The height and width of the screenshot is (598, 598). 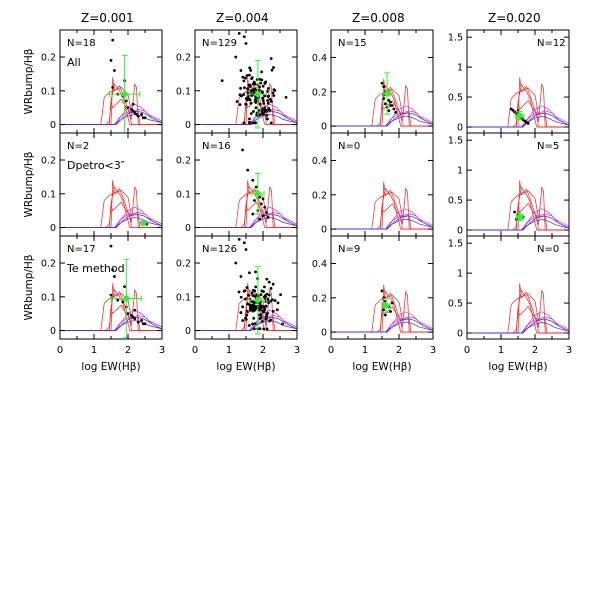 I want to click on x-tick-label: 2, so click(x=535, y=350).